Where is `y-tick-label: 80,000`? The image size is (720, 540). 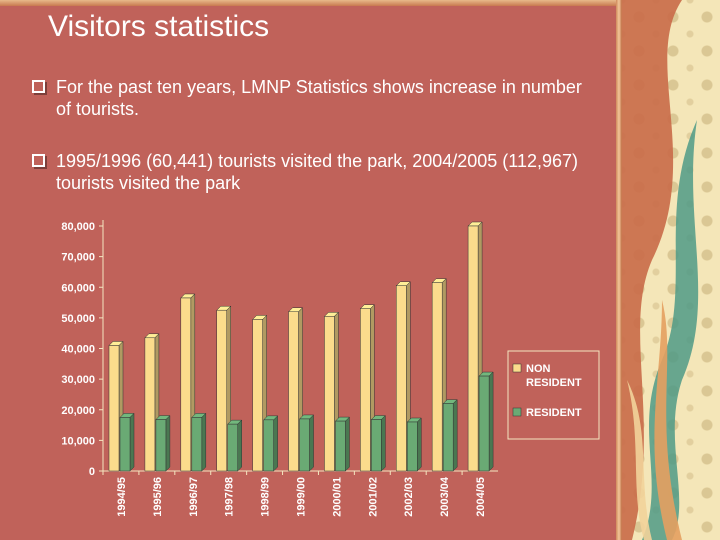 y-tick-label: 80,000 is located at coordinates (78, 227).